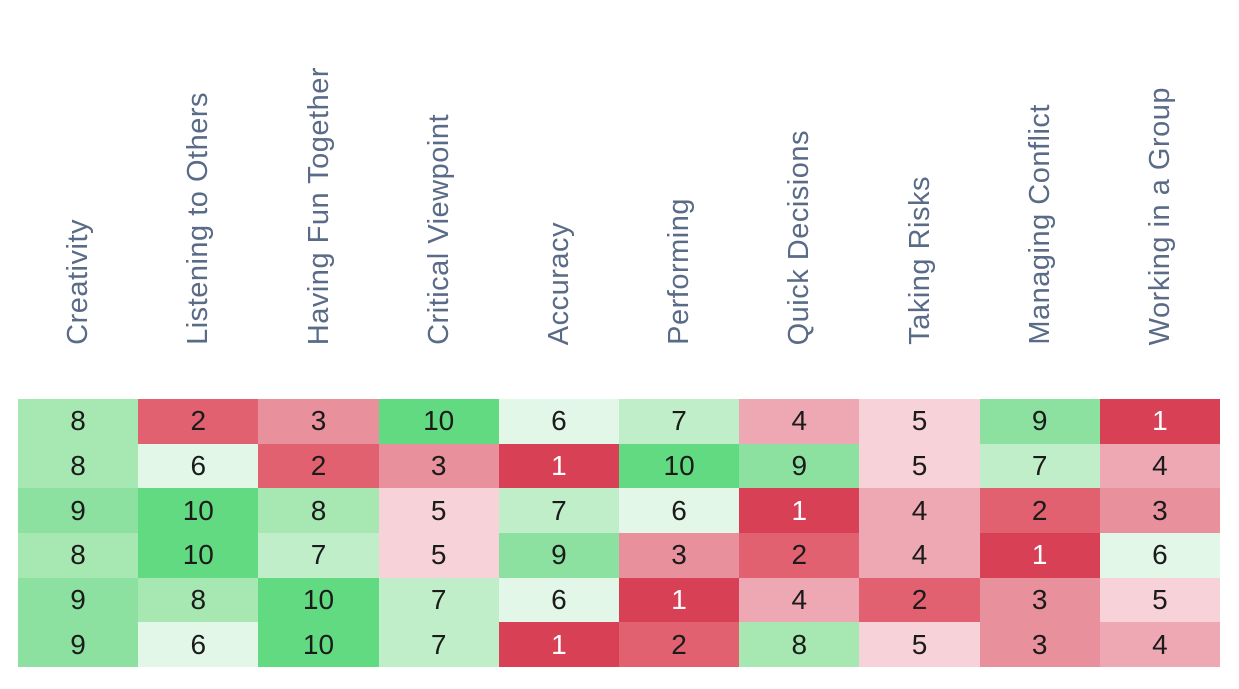 This screenshot has width=1239, height=689. I want to click on heatmap-cell-r1-c10: 1, so click(1159, 421).